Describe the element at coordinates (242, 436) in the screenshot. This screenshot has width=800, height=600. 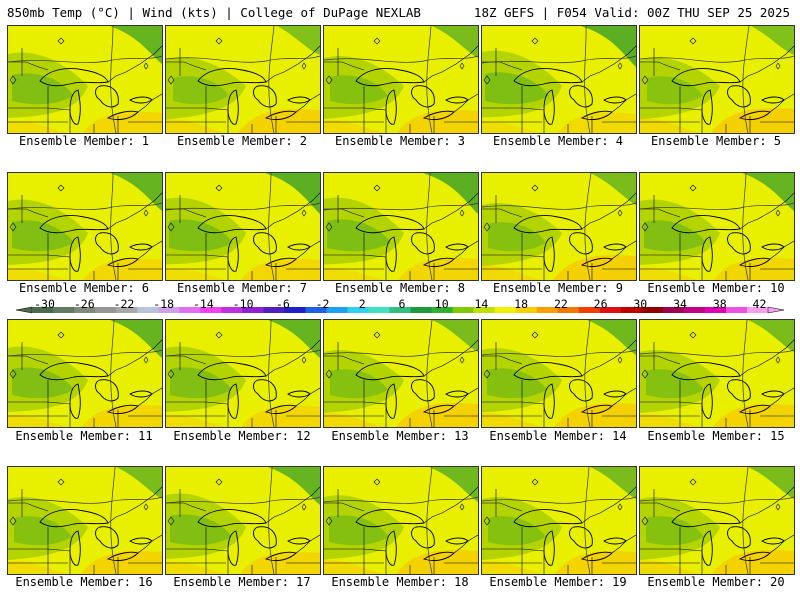
I see `ensemble-member-label-12: Ensemble Member: 12` at that location.